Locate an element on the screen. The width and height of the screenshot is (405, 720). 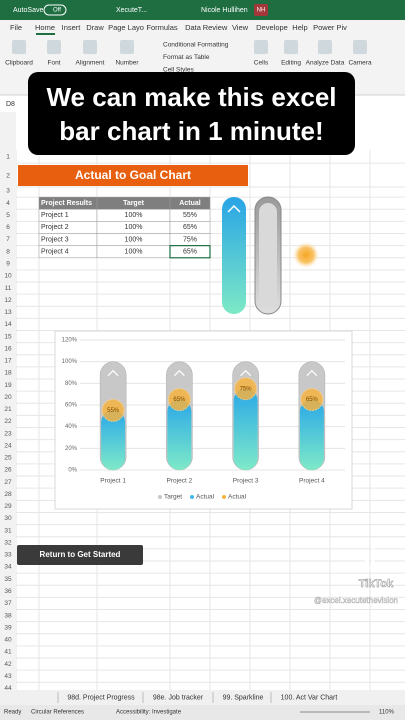
glow-shape is located at coordinates (306, 255).